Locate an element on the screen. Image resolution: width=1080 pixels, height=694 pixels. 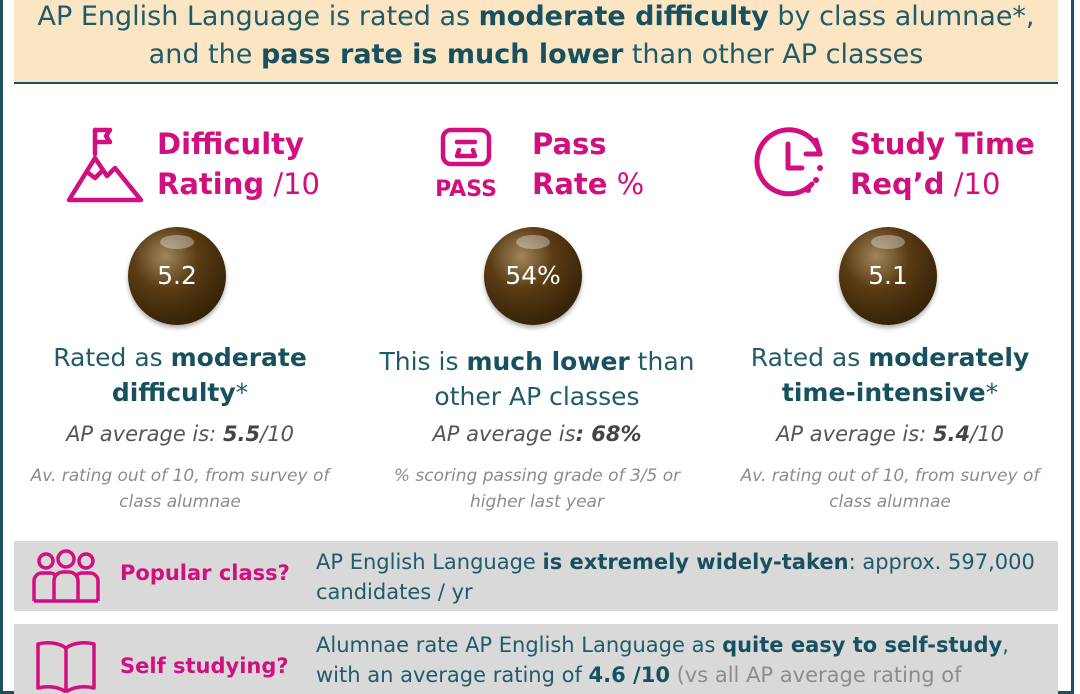
difficulty-ap-average: AP average is: 5.5/10 is located at coordinates (180, 434).